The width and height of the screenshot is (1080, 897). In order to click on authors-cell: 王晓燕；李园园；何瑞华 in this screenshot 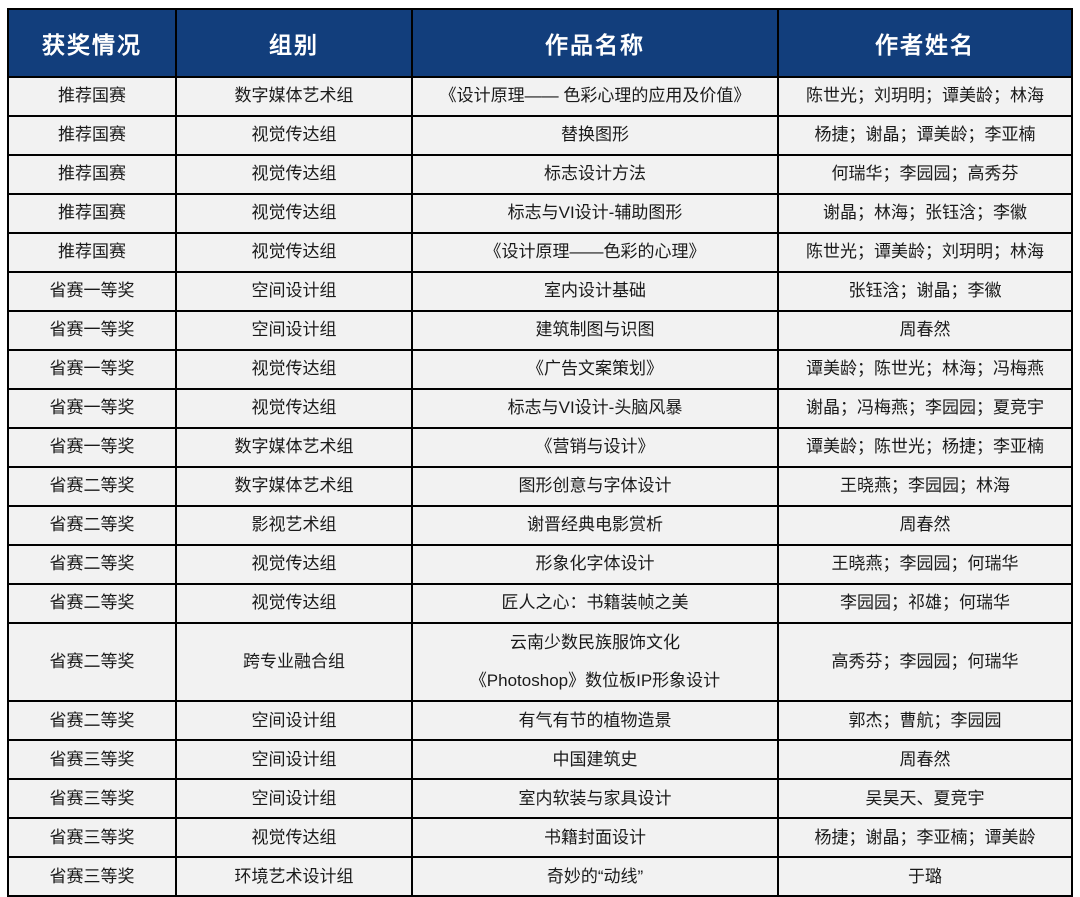, I will do `click(925, 564)`.